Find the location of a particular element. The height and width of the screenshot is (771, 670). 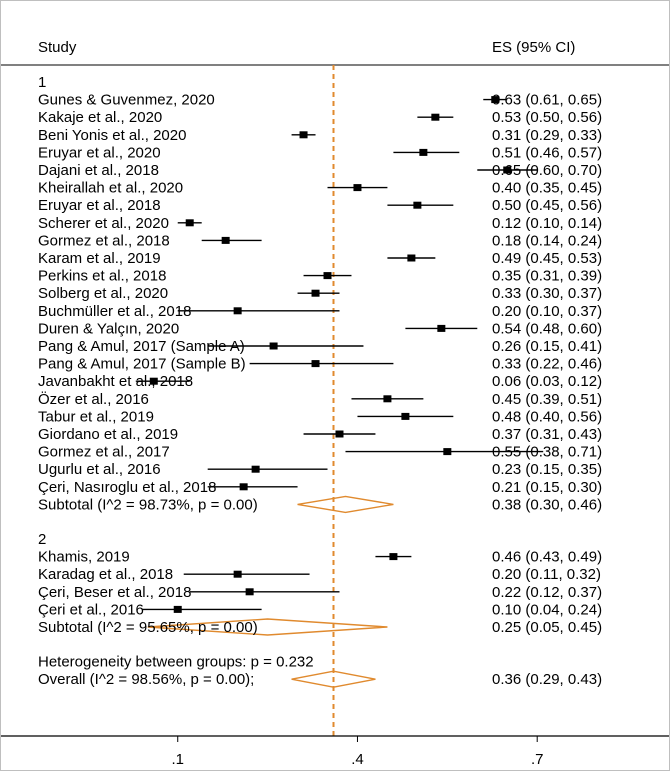

study-name: Karadag et al., 2018 is located at coordinates (105, 574).